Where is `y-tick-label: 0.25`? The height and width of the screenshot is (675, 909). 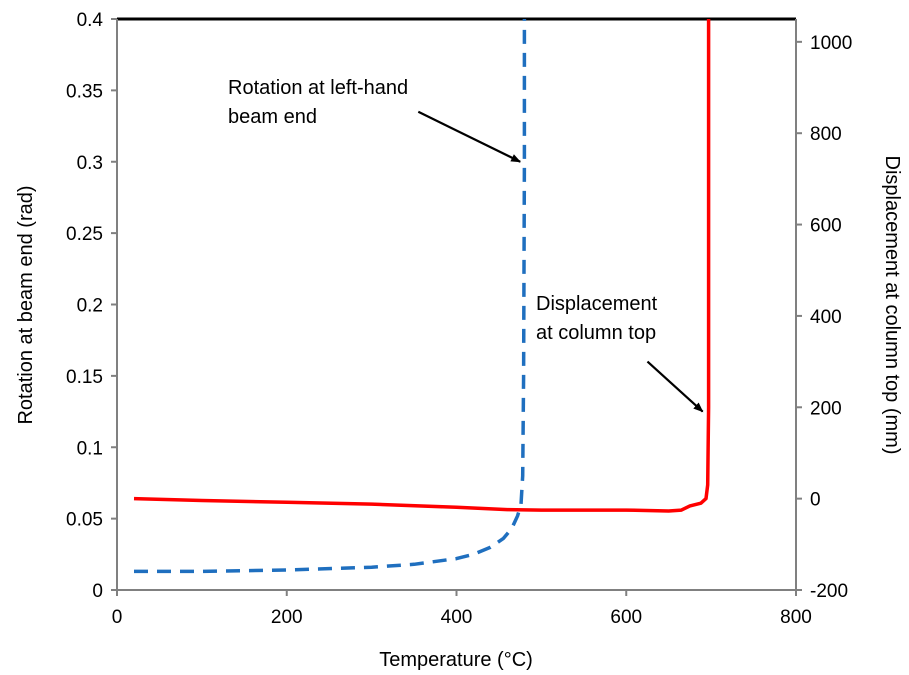 y-tick-label: 0.25 is located at coordinates (84, 234).